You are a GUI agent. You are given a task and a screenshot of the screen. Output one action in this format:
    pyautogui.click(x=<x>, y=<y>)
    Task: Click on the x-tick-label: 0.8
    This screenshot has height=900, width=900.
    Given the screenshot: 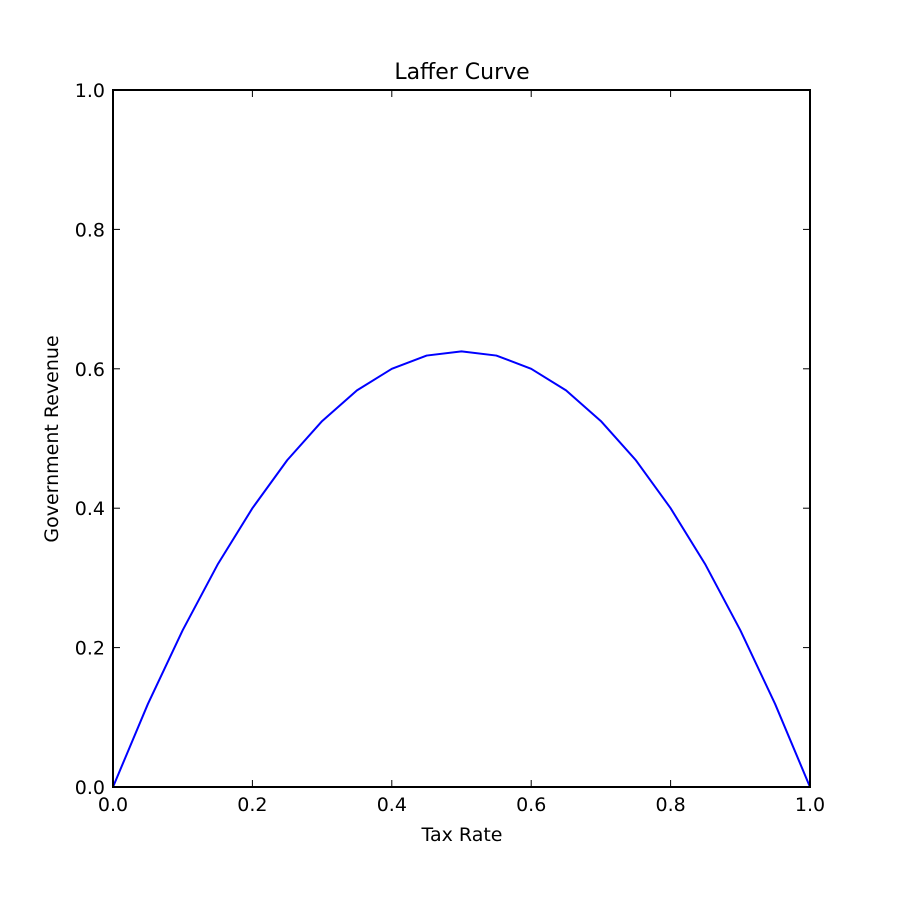 What is the action you would take?
    pyautogui.click(x=670, y=805)
    